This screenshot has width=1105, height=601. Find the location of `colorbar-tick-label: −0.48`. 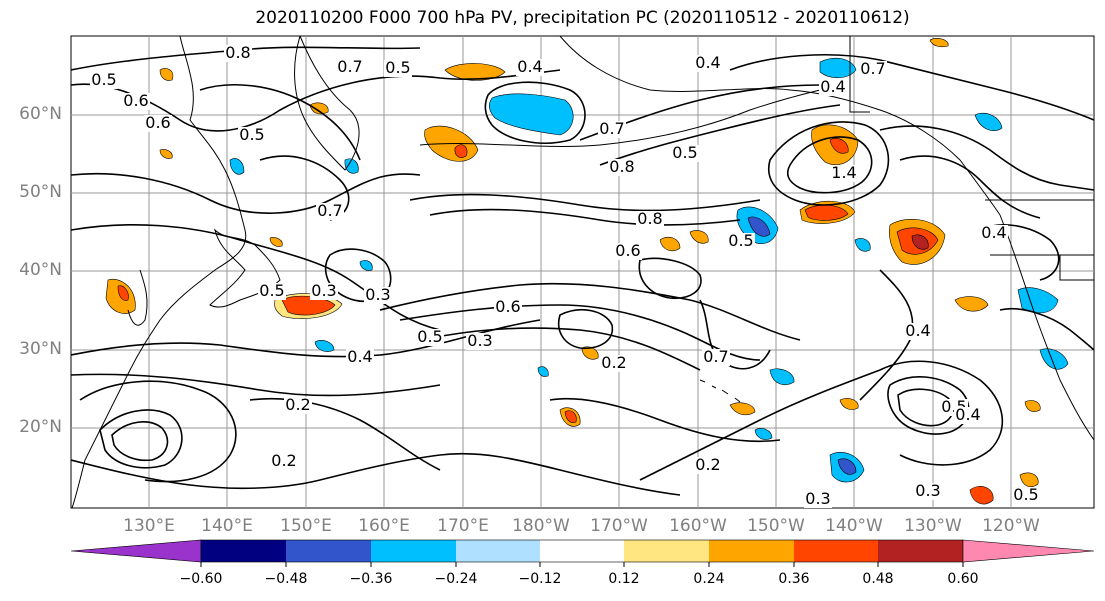

colorbar-tick-label: −0.48 is located at coordinates (286, 579).